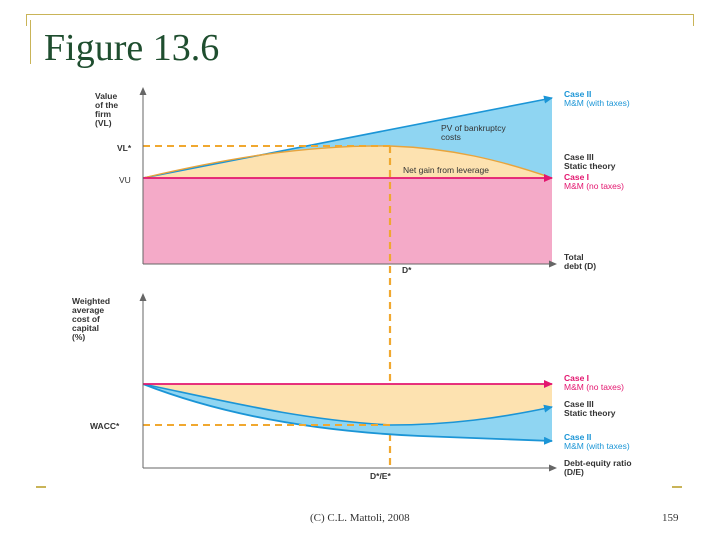 This screenshot has width=720, height=540. I want to click on top-x-axis-label: Total debt (D), so click(580, 261).